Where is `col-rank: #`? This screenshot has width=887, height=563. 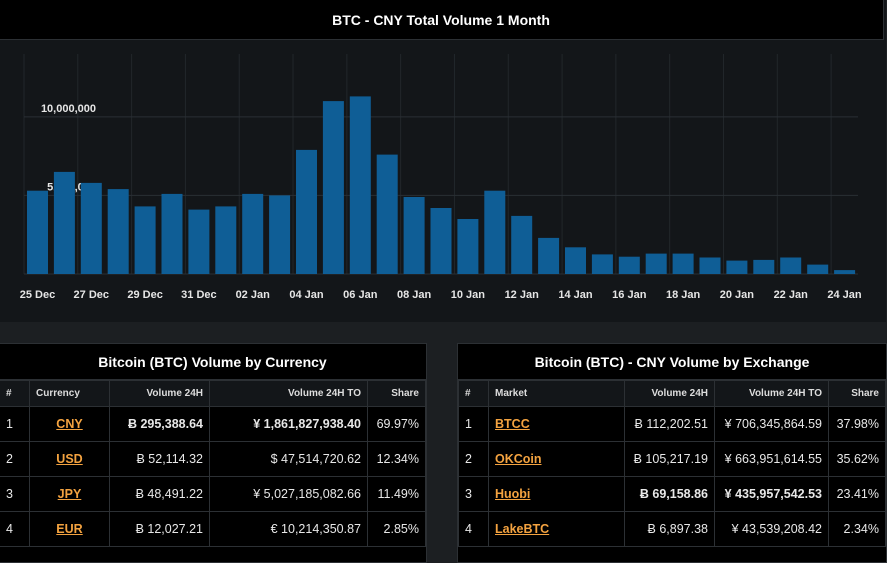 col-rank: # is located at coordinates (473, 393).